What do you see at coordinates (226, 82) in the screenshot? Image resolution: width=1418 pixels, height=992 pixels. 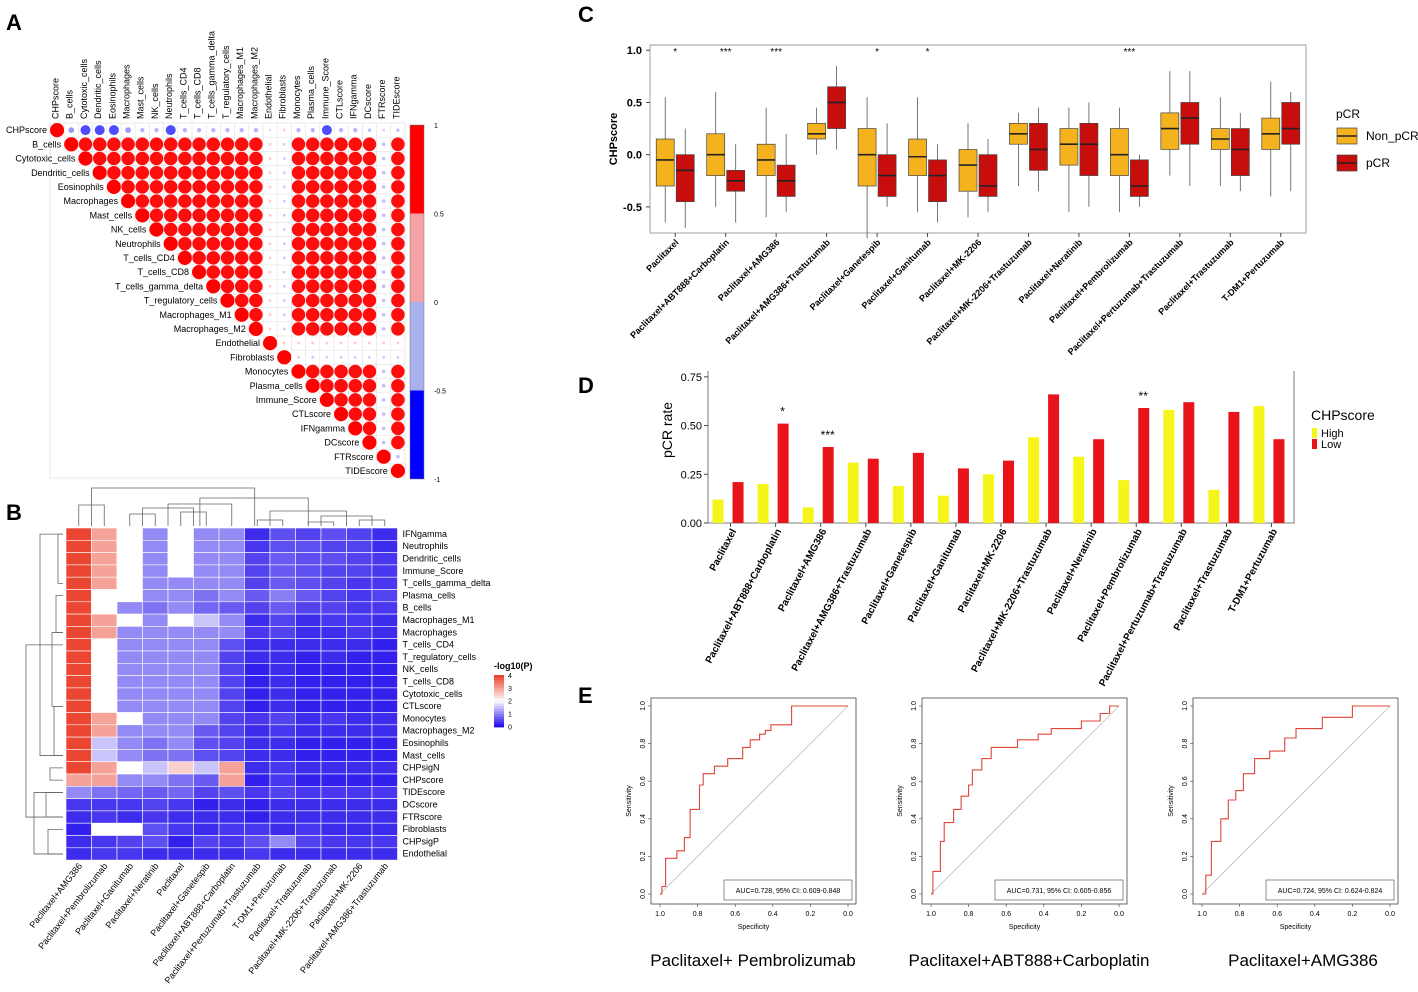 I see `corr-col-label: T_regulatory_cells` at bounding box center [226, 82].